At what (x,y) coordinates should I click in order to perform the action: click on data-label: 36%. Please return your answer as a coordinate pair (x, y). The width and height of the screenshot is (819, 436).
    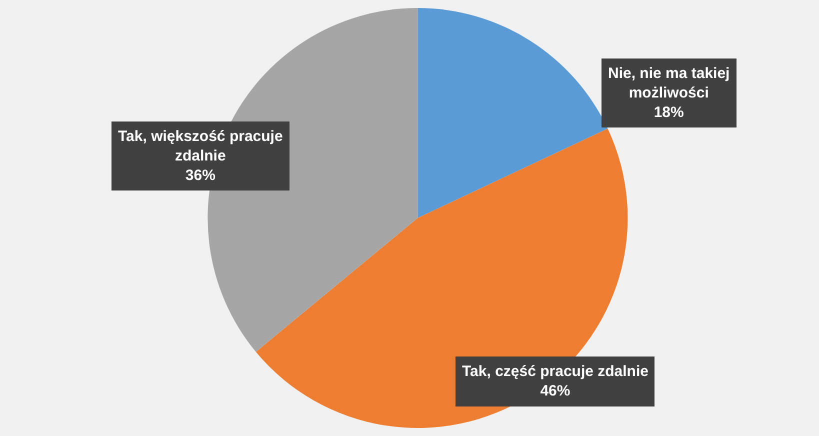
    Looking at the image, I should click on (200, 175).